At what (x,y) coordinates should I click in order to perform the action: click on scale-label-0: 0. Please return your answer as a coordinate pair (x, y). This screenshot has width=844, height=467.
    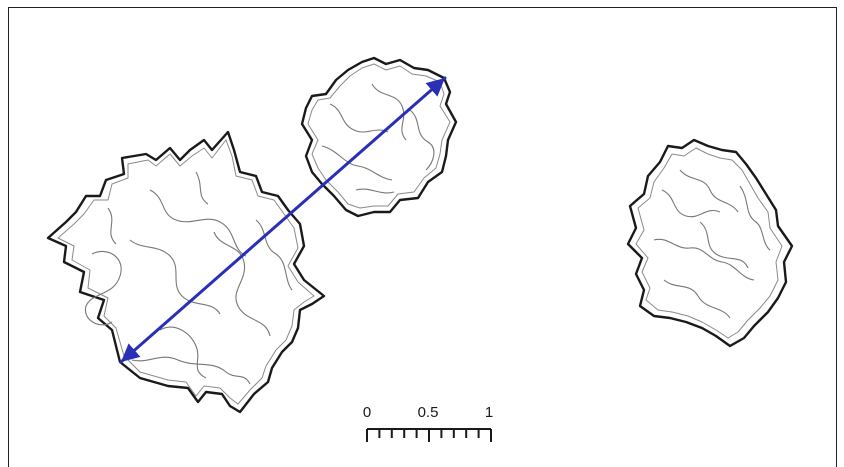
    Looking at the image, I should click on (367, 412).